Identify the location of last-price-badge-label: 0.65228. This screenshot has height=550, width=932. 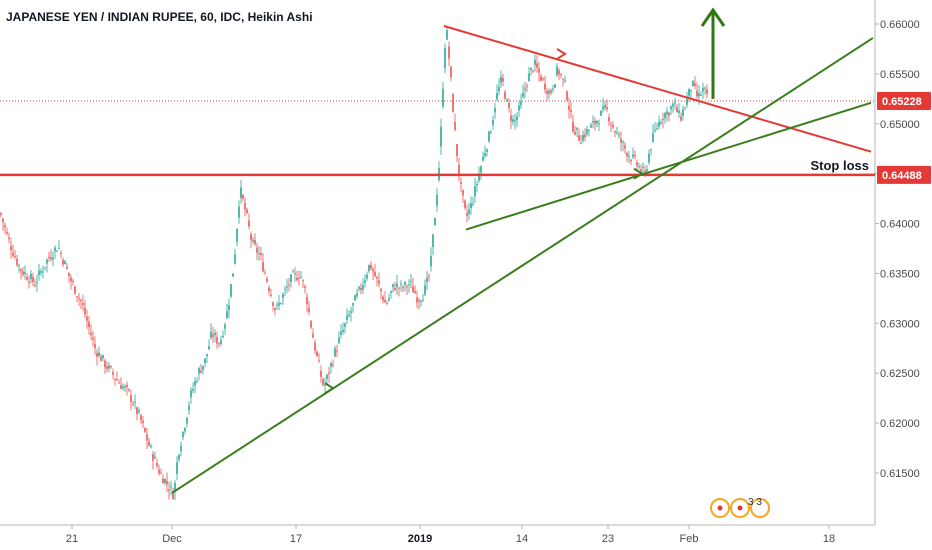
(902, 102).